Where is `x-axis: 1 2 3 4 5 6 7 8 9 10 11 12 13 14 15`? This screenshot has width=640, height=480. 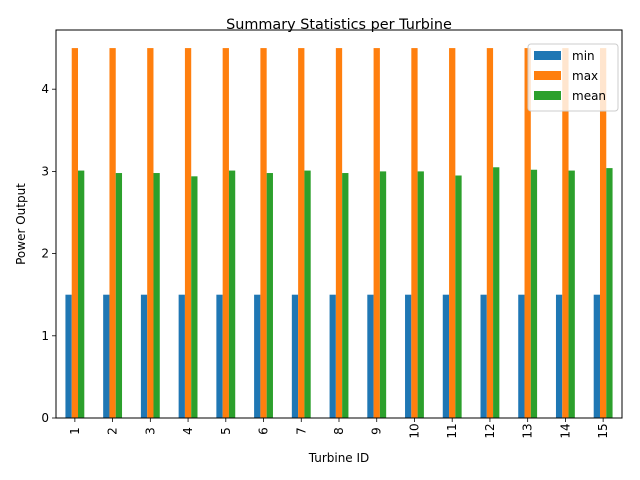 x-axis: 1 2 3 4 5 6 7 8 9 10 11 12 13 14 15 is located at coordinates (339, 428).